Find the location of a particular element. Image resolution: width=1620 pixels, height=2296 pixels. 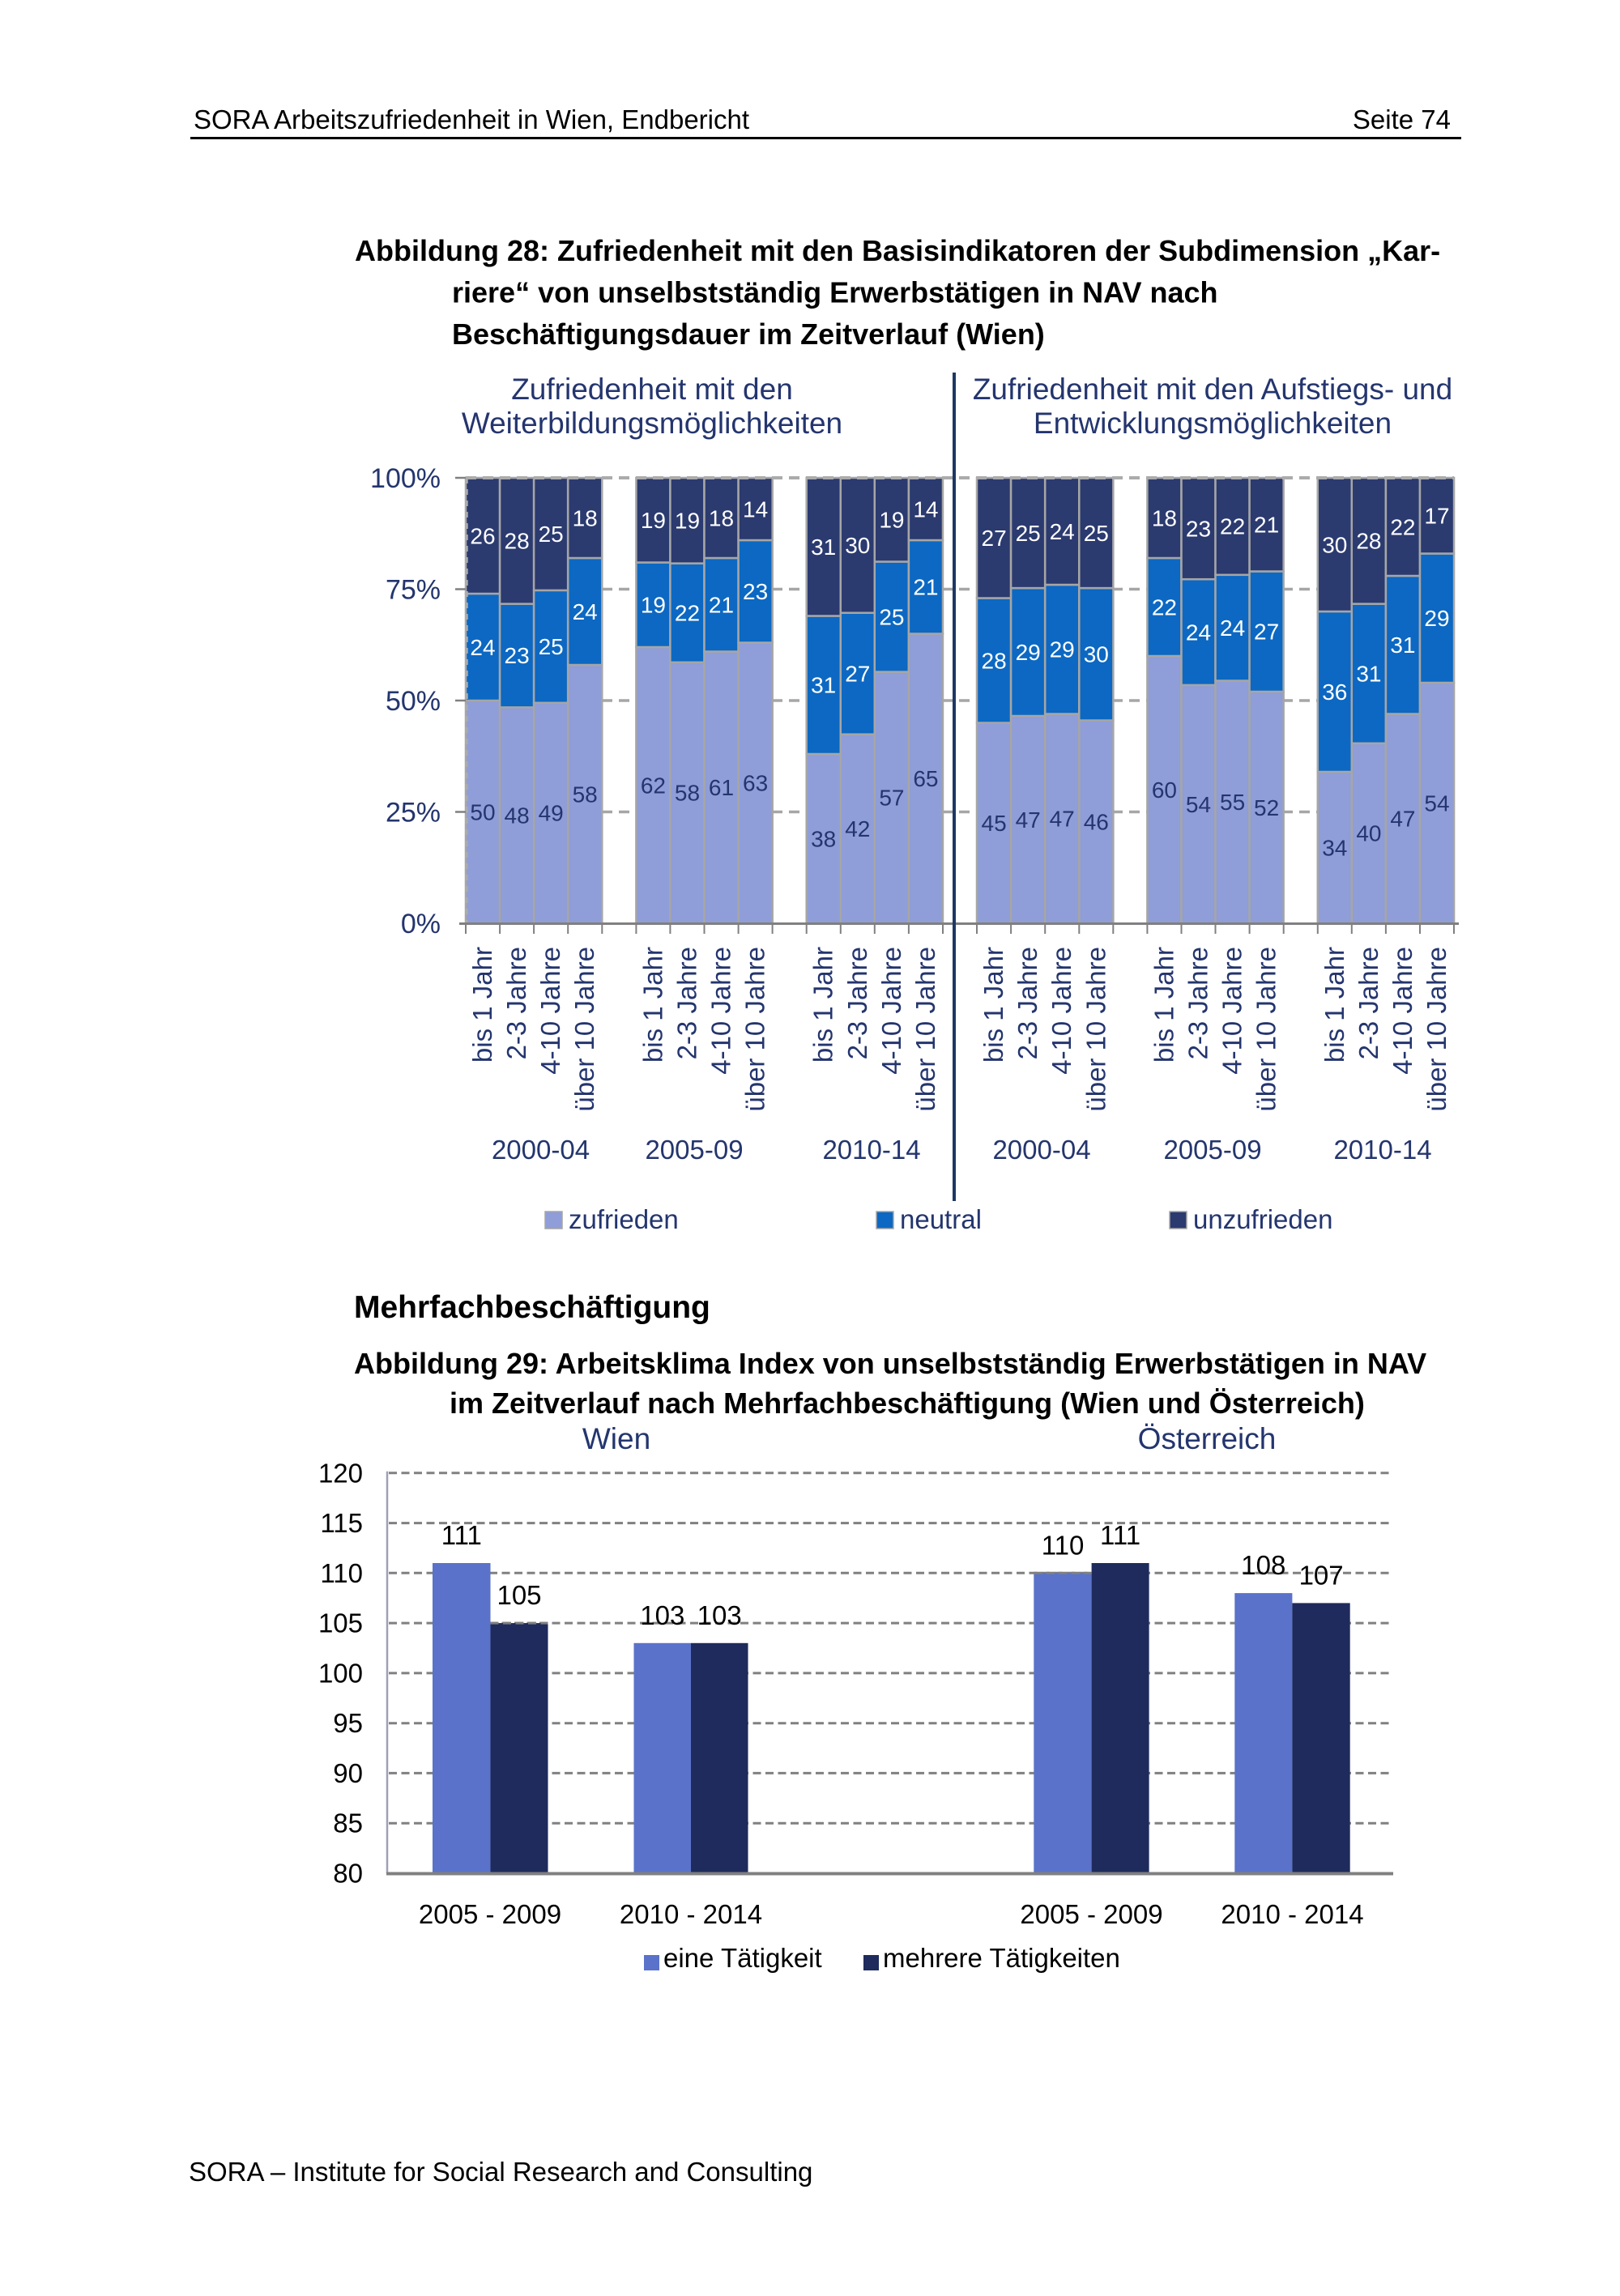

svg-text: 2005 - 2009 is located at coordinates (490, 1914).